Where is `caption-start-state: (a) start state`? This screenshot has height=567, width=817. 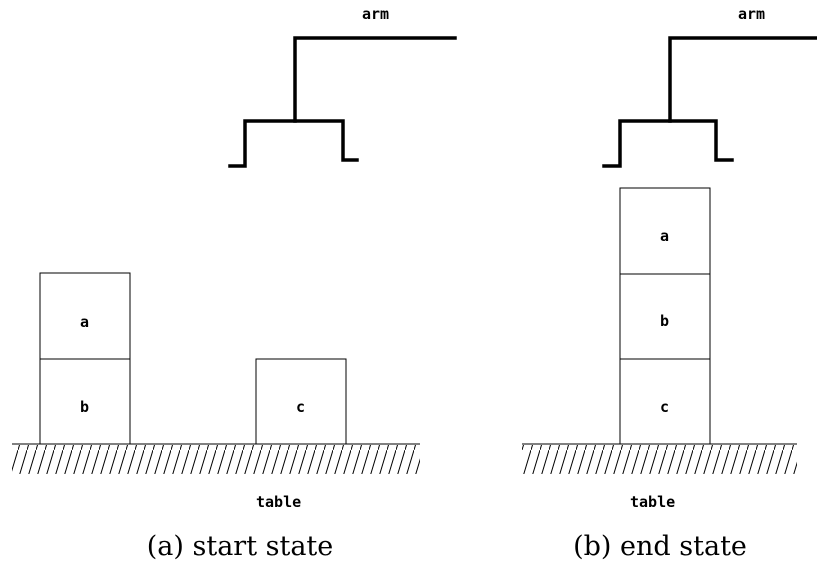 caption-start-state: (a) start state is located at coordinates (240, 546).